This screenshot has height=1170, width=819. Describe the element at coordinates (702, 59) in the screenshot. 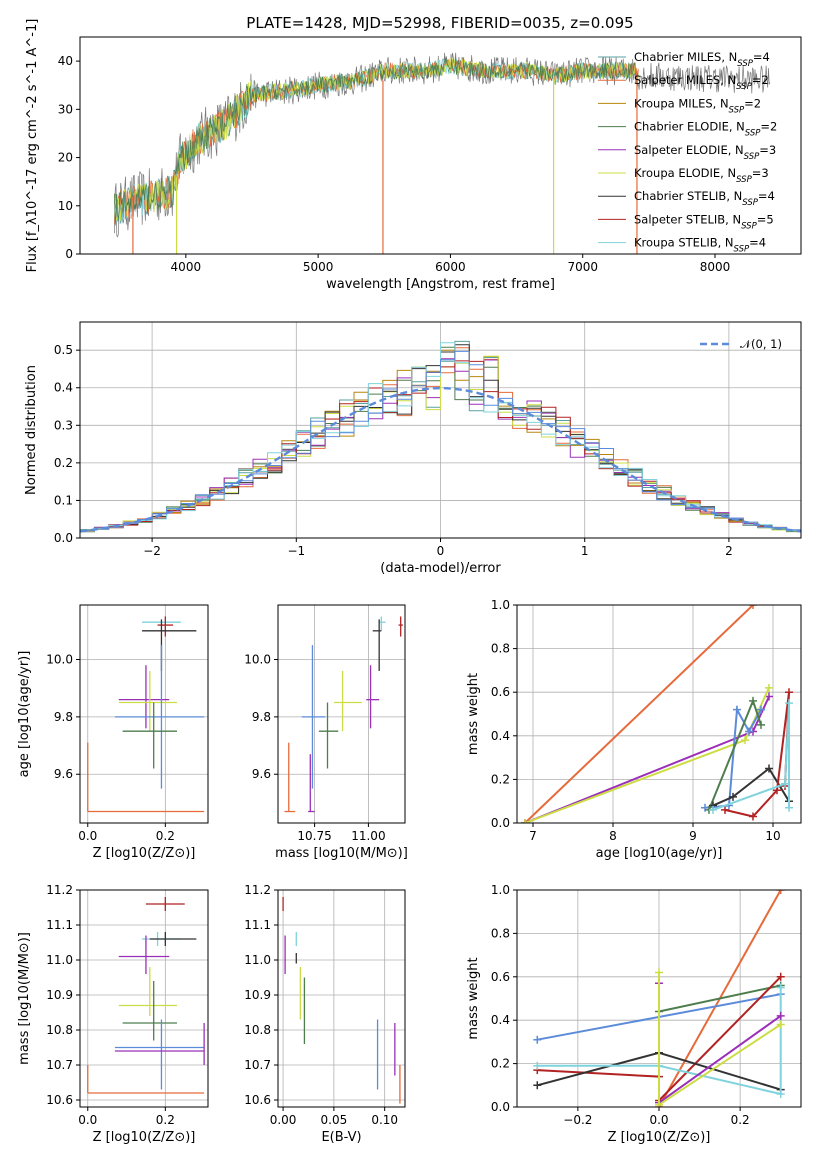

I see `legend-label: Chabrier MILES, NSSP=4` at that location.